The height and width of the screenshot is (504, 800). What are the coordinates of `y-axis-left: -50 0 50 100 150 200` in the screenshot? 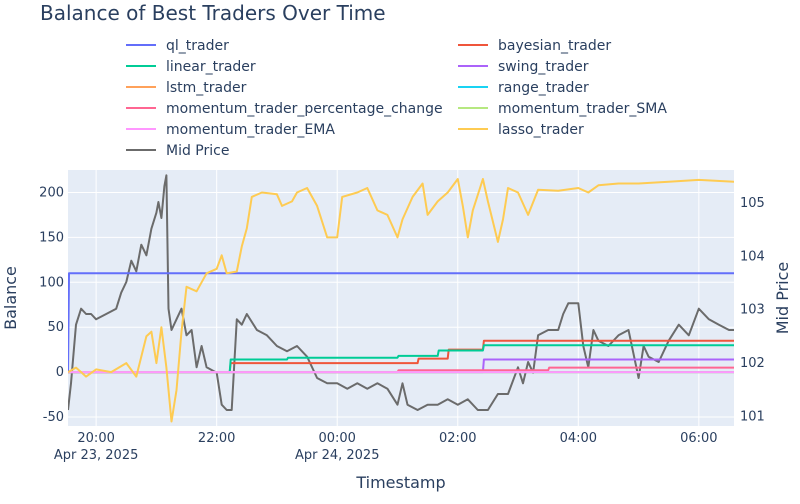 It's located at (51, 305).